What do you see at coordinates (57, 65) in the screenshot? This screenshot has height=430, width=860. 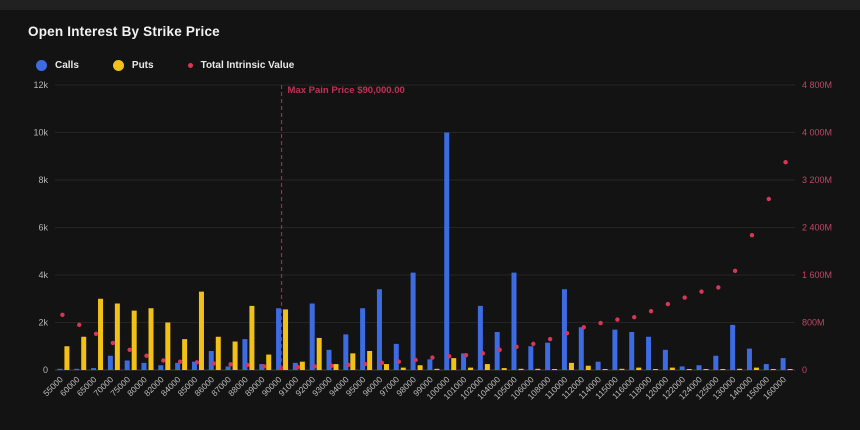 I see `legend-item-calls: Calls` at bounding box center [57, 65].